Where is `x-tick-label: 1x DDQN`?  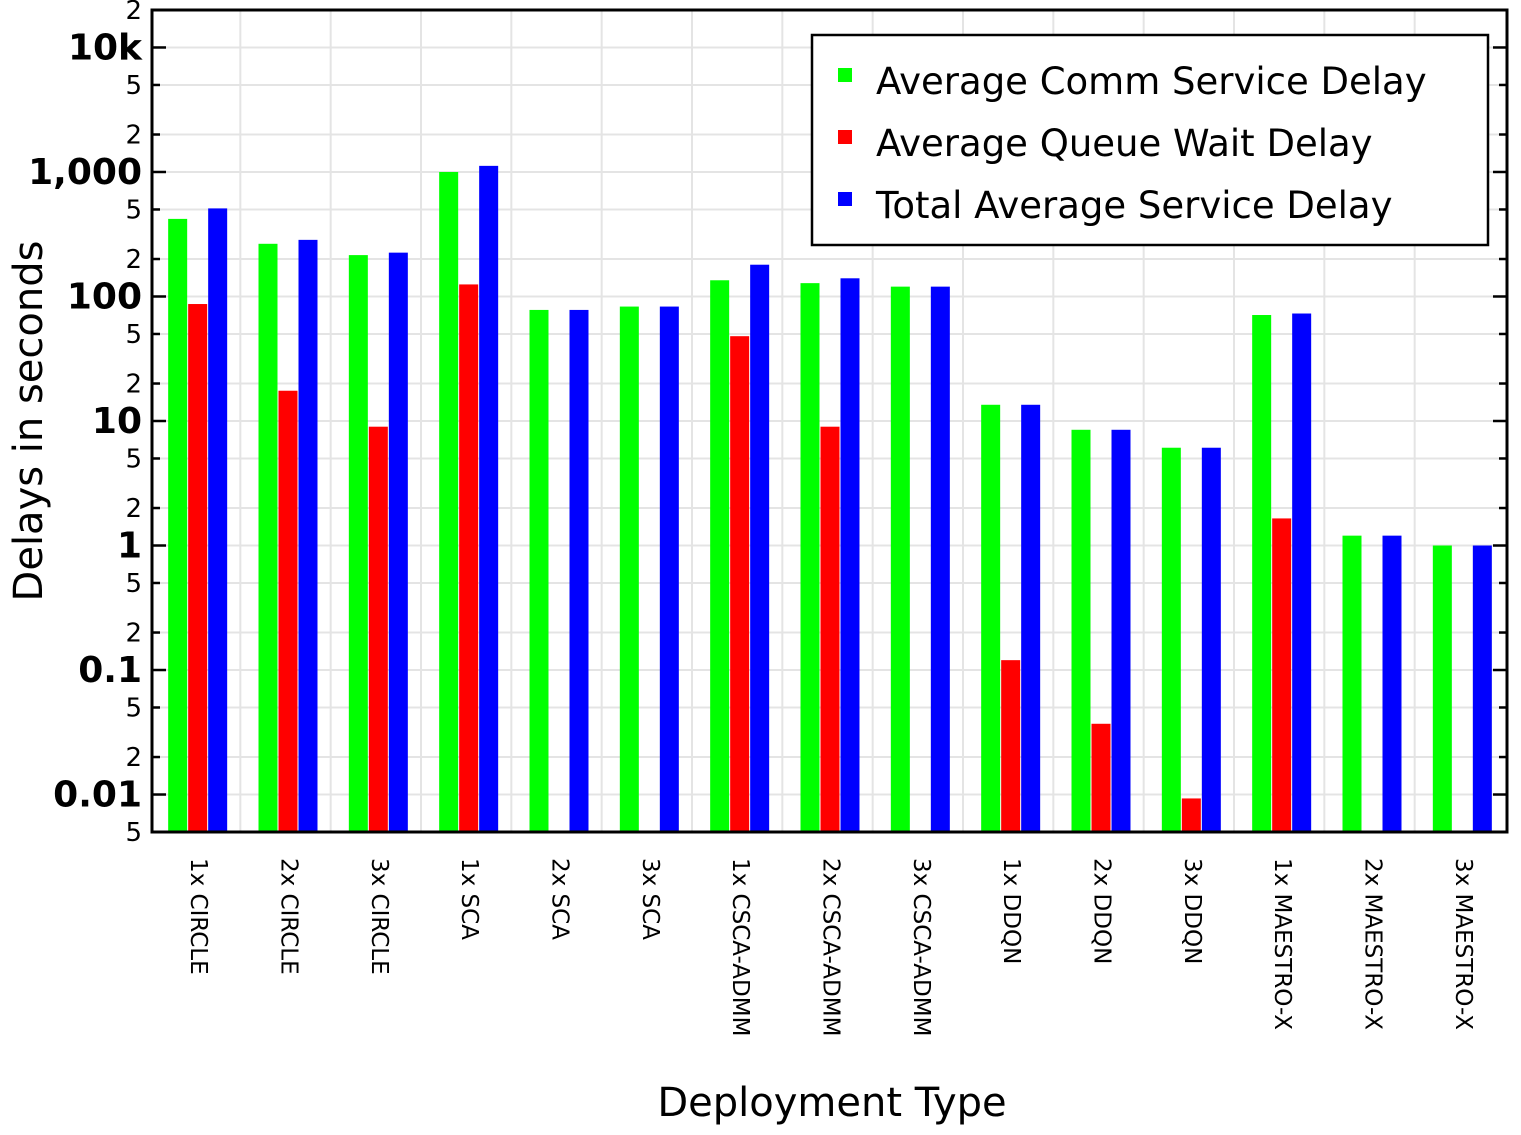 x-tick-label: 1x DDQN is located at coordinates (1011, 911).